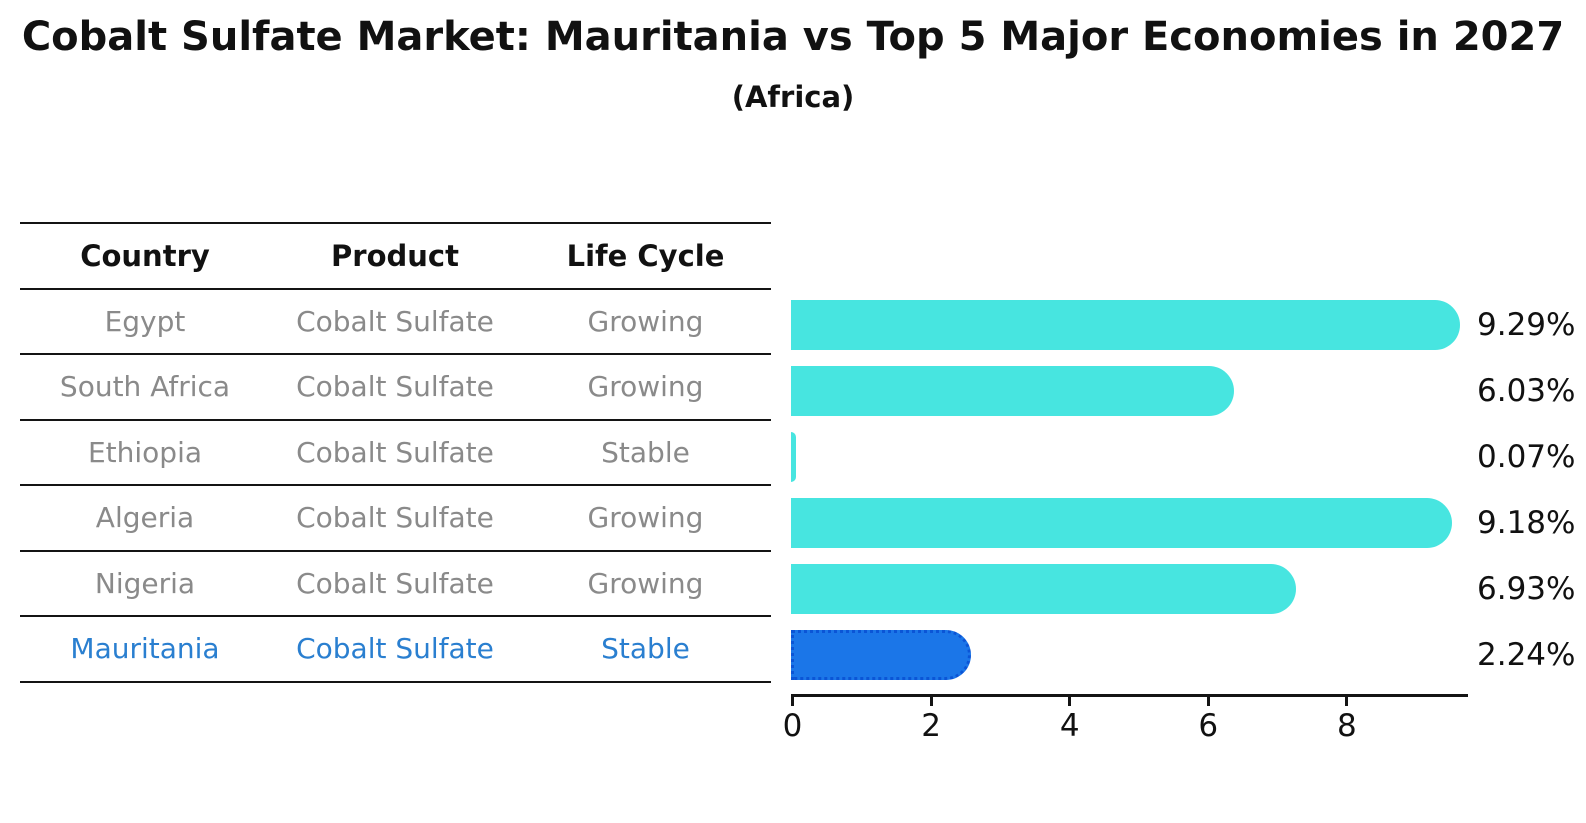 The width and height of the screenshot is (1586, 823). I want to click on bar-row-ethiopia: 0.07%, so click(1188, 457).